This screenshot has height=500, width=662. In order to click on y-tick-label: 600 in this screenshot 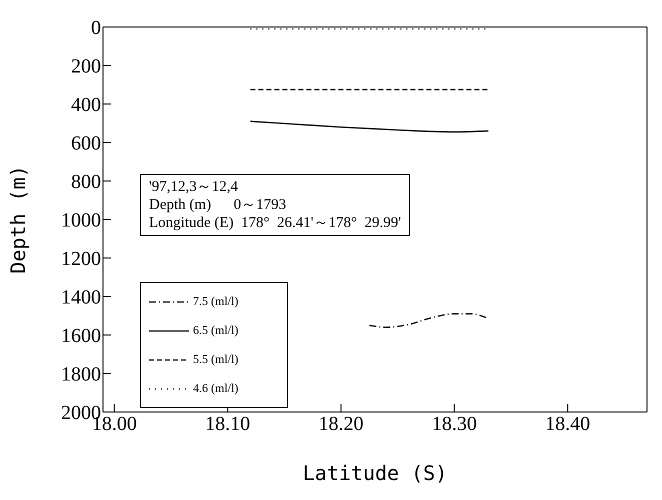, I will do `click(86, 143)`.